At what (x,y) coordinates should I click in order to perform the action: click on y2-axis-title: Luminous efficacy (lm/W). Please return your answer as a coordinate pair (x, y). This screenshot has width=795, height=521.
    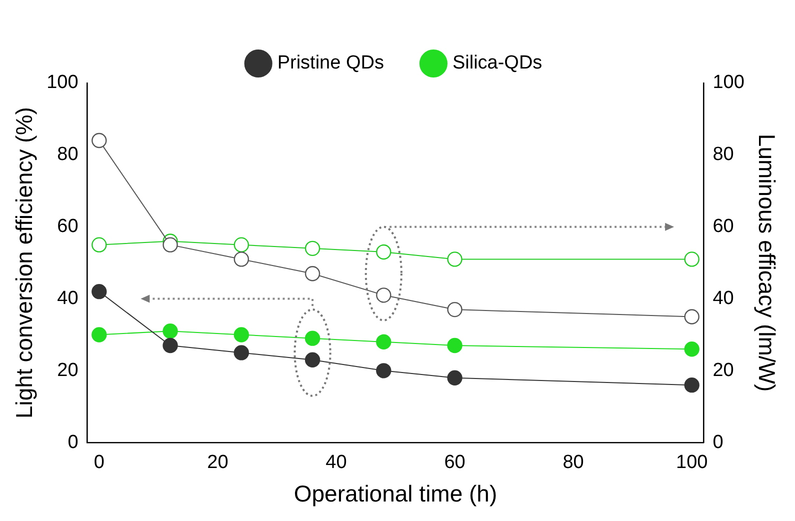
    Looking at the image, I should click on (767, 263).